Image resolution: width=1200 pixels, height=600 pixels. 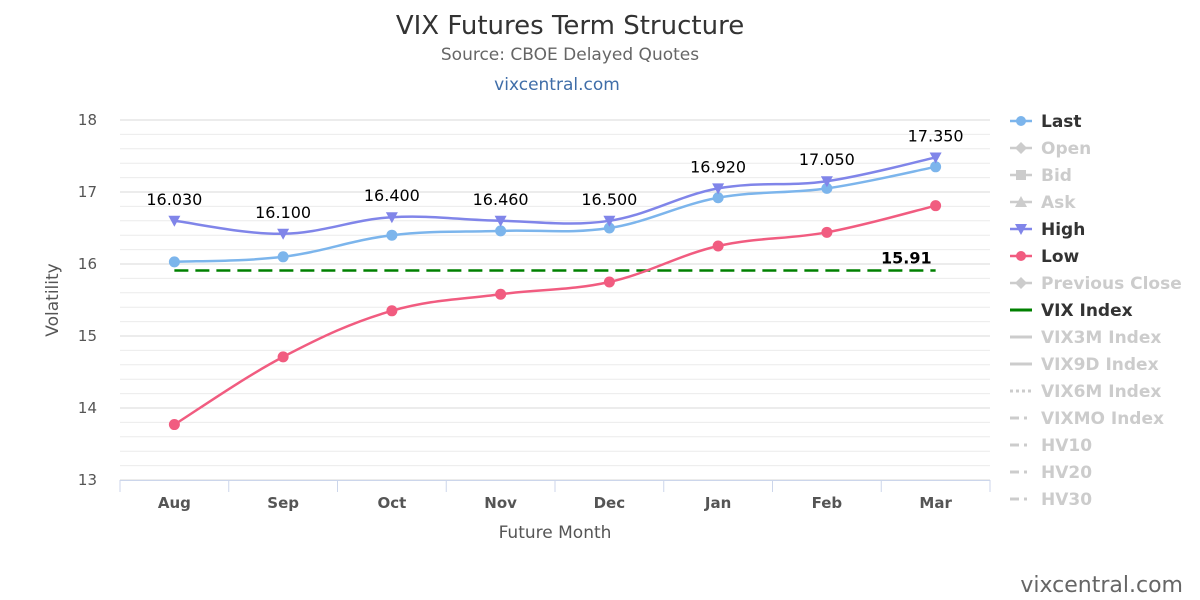 What do you see at coordinates (717, 503) in the screenshot?
I see `x-tick-label: Jan` at bounding box center [717, 503].